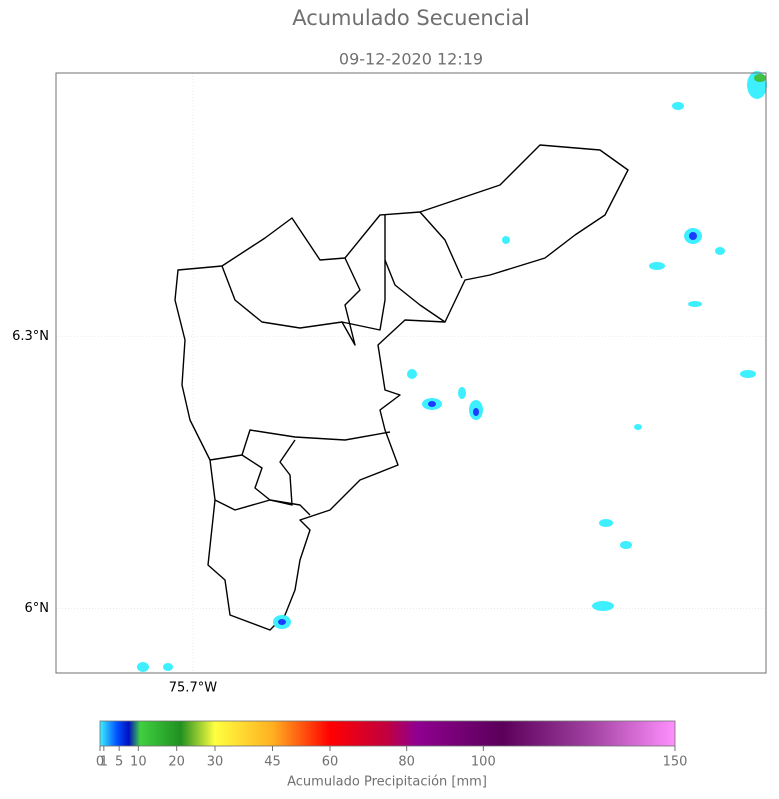 The height and width of the screenshot is (799, 779). Describe the element at coordinates (387, 782) in the screenshot. I see `colorbar-label: Acumulado Precipitación [mm]` at that location.